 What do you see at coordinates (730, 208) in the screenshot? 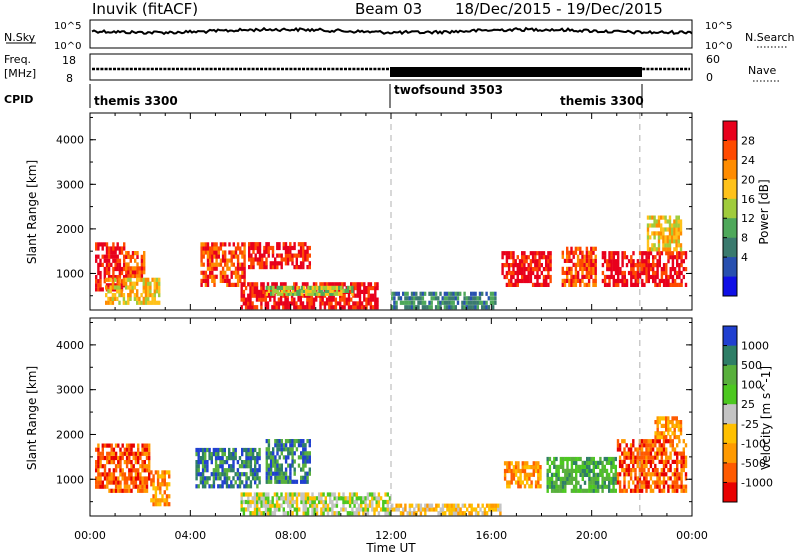
I see `colorbar-swatch` at bounding box center [730, 208].